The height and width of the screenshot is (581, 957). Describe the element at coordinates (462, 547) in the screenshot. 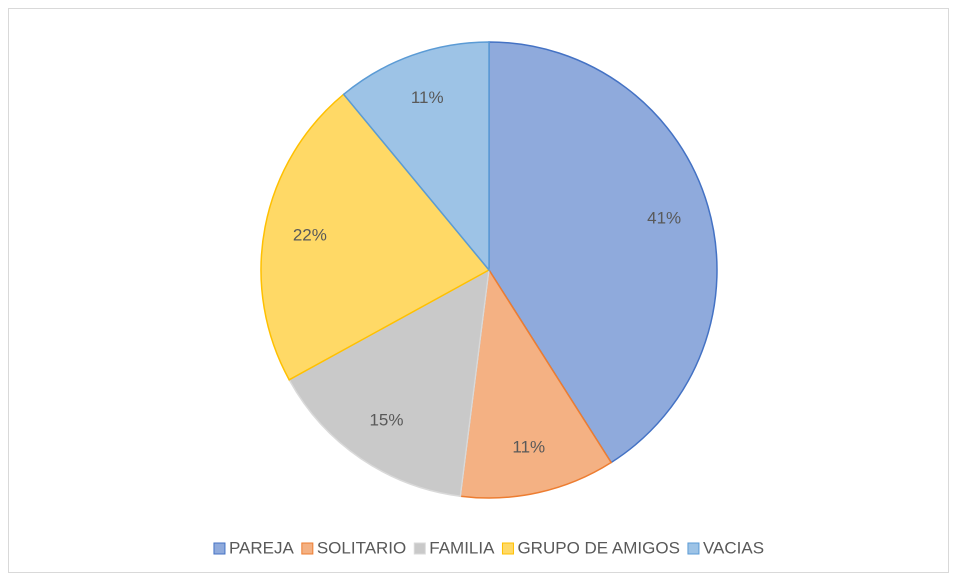

I see `legend-label: FAMILIA` at that location.